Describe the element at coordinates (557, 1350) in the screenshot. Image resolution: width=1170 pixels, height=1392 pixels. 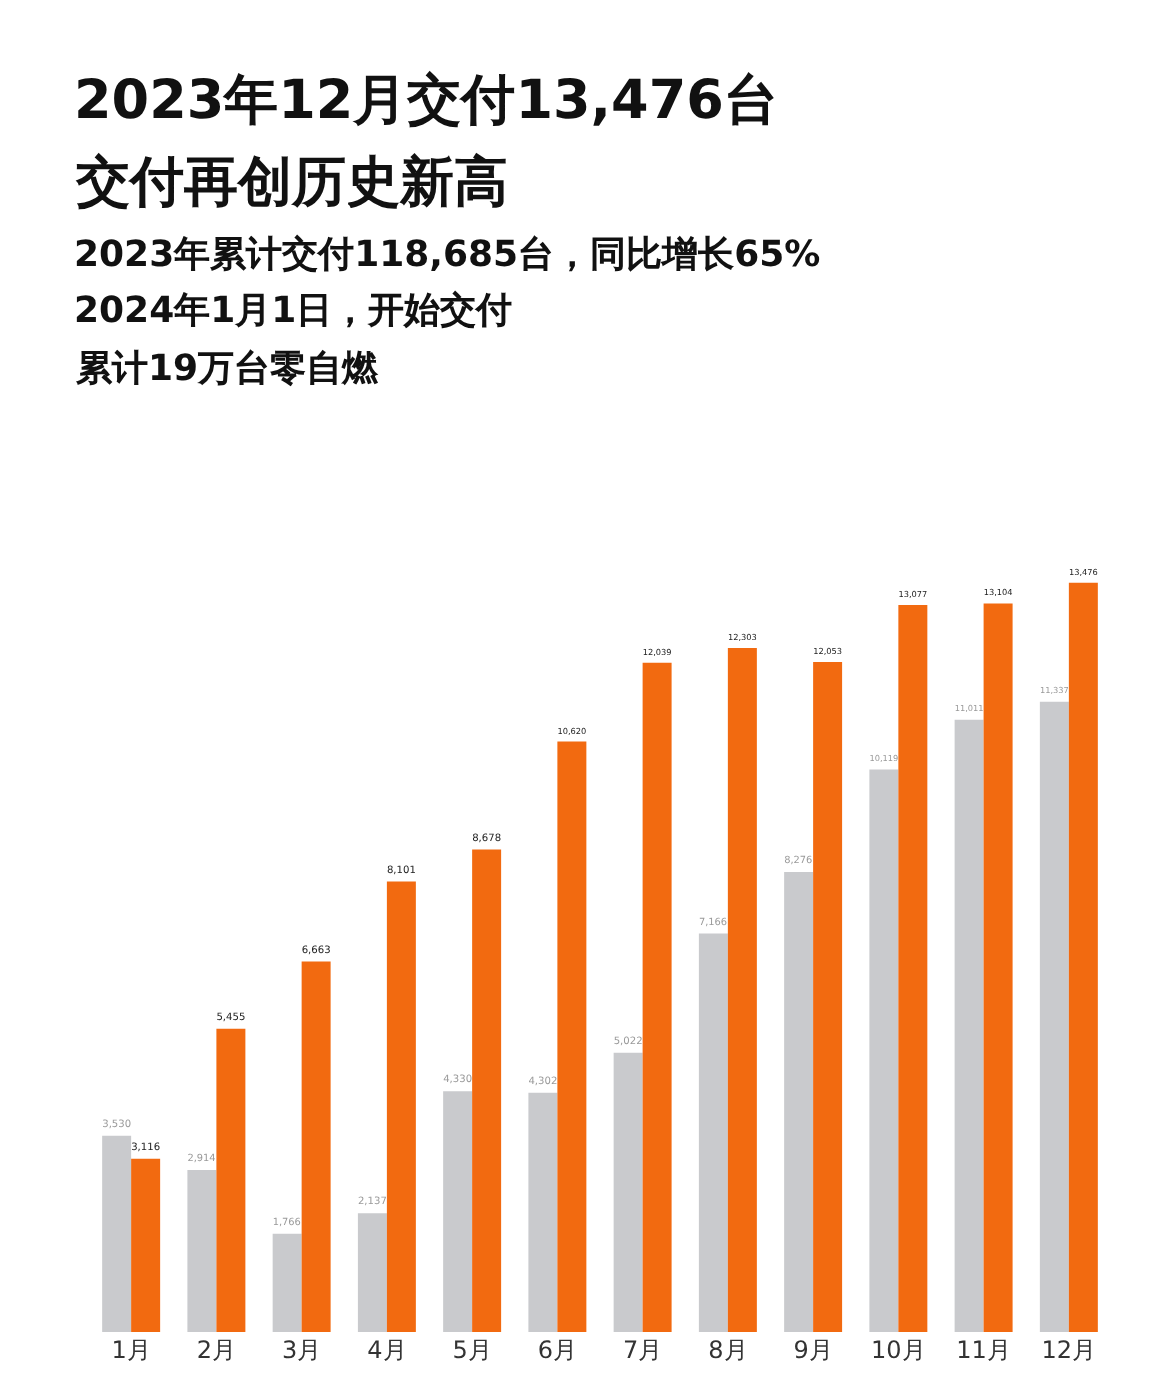
I see `x-tick-label: 6月` at that location.